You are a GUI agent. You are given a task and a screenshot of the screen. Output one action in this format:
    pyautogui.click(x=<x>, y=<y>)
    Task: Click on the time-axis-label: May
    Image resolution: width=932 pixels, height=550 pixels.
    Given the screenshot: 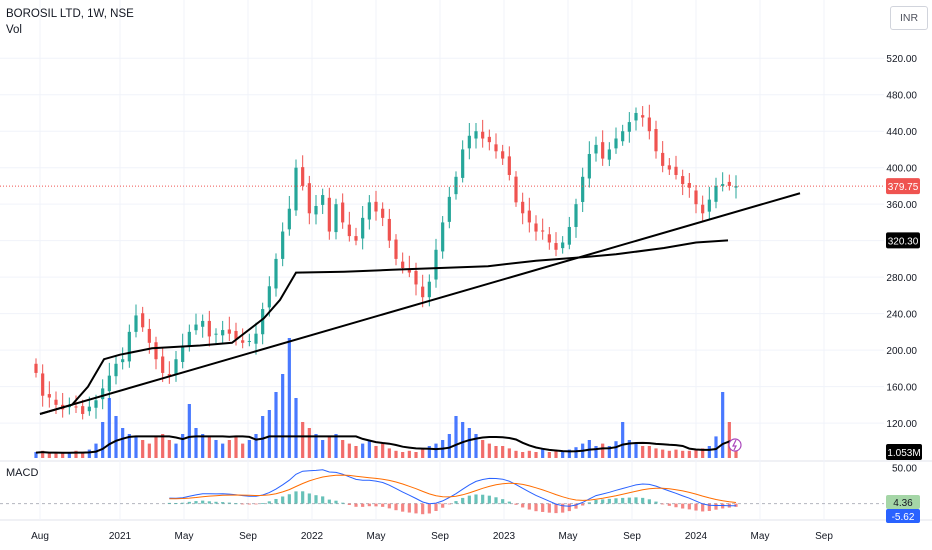 What is the action you would take?
    pyautogui.click(x=568, y=536)
    